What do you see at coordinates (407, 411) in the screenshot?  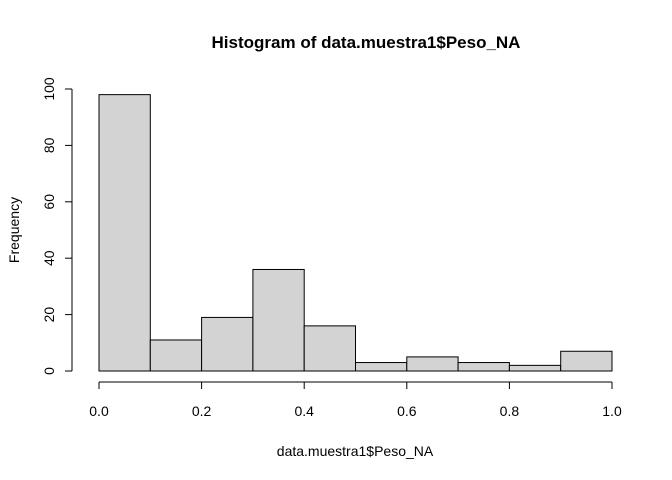 I see `x-tick-label: 0.6` at bounding box center [407, 411].